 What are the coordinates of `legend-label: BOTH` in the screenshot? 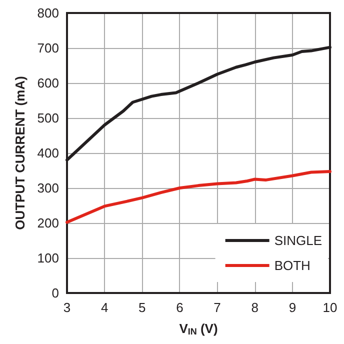 It's located at (292, 265).